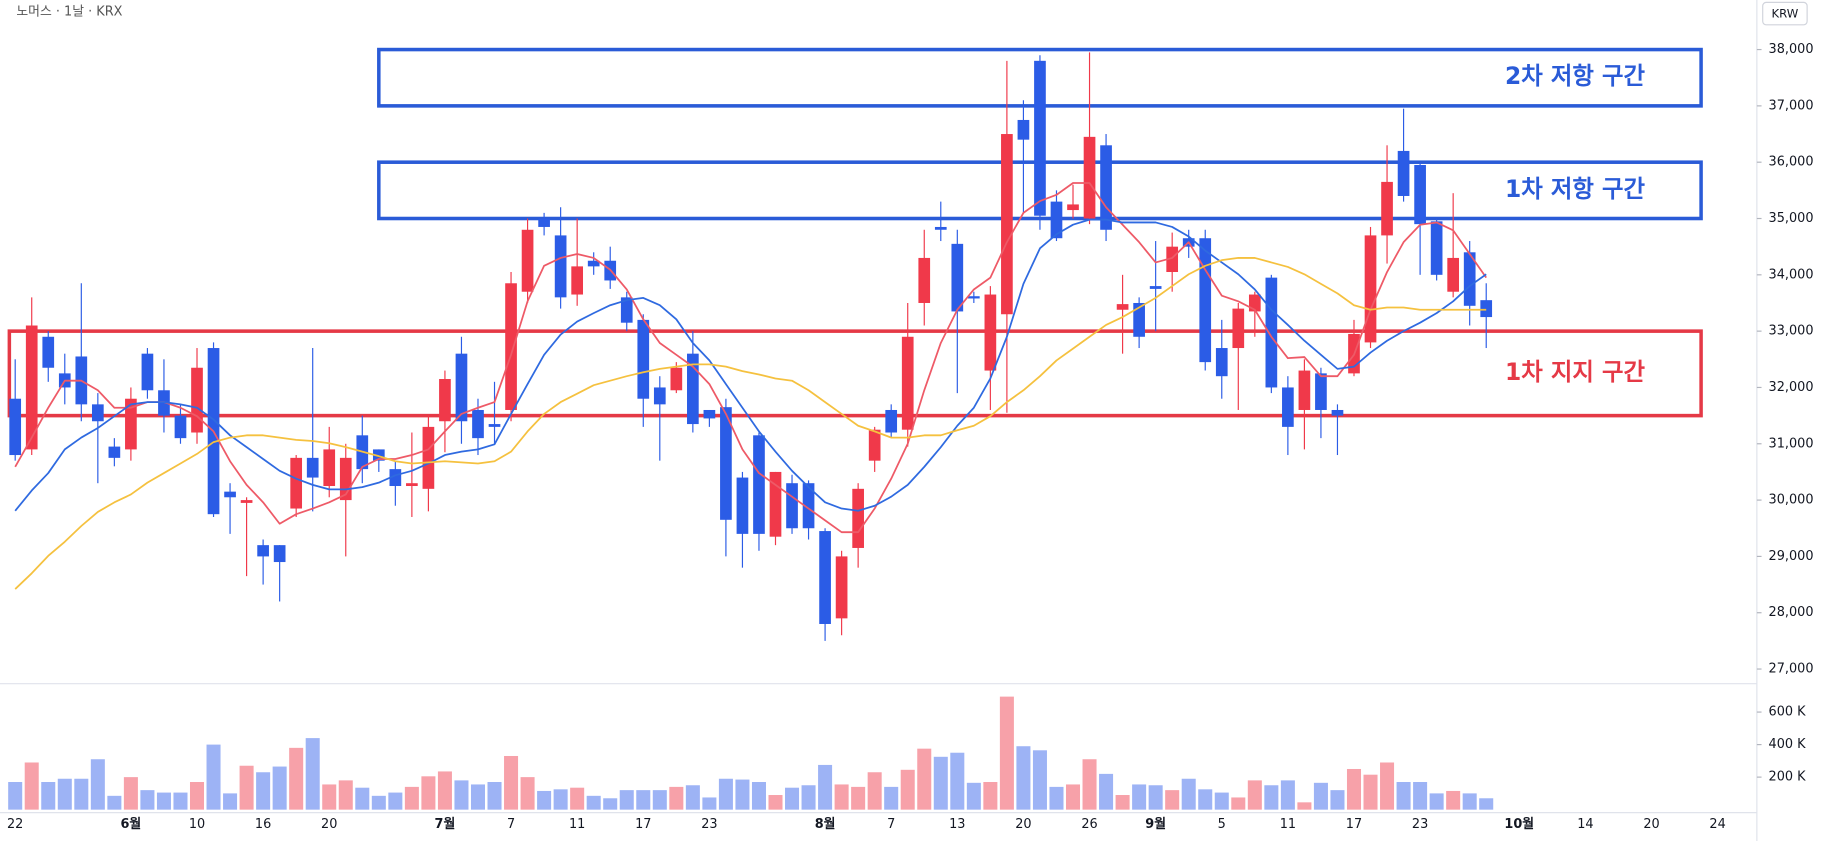 The height and width of the screenshot is (841, 1827). I want to click on y-tick-label: 28,000, so click(1791, 612).